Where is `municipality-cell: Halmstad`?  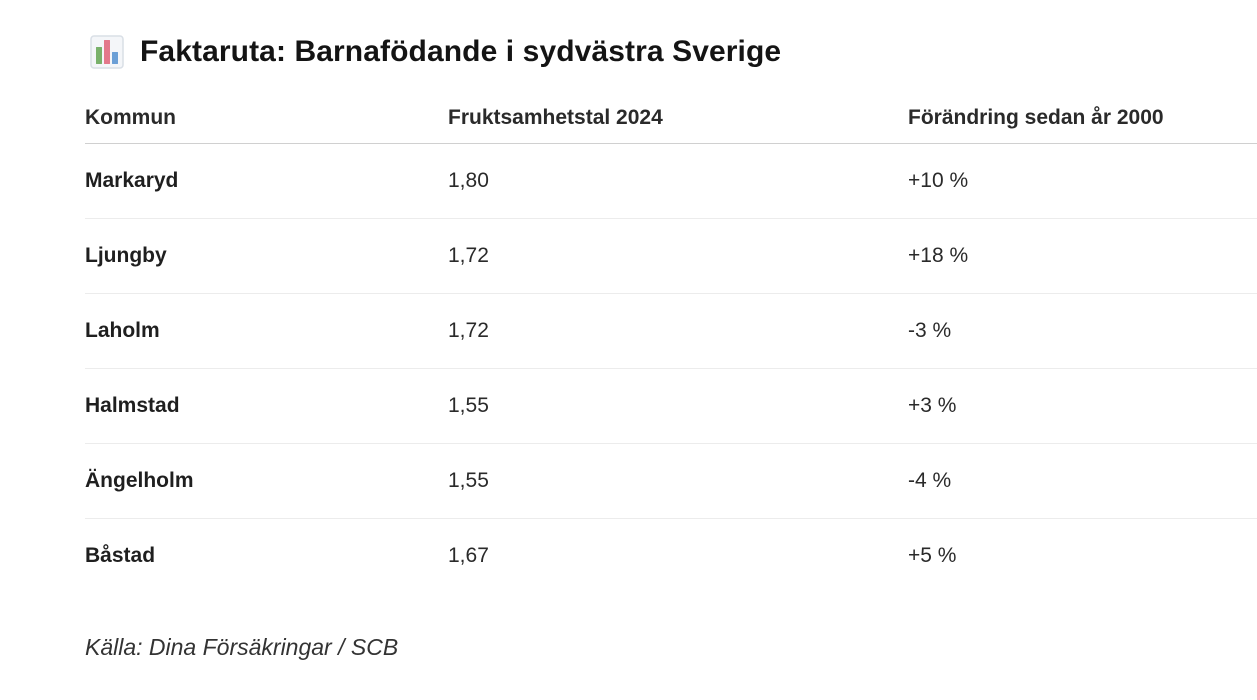 municipality-cell: Halmstad is located at coordinates (132, 406).